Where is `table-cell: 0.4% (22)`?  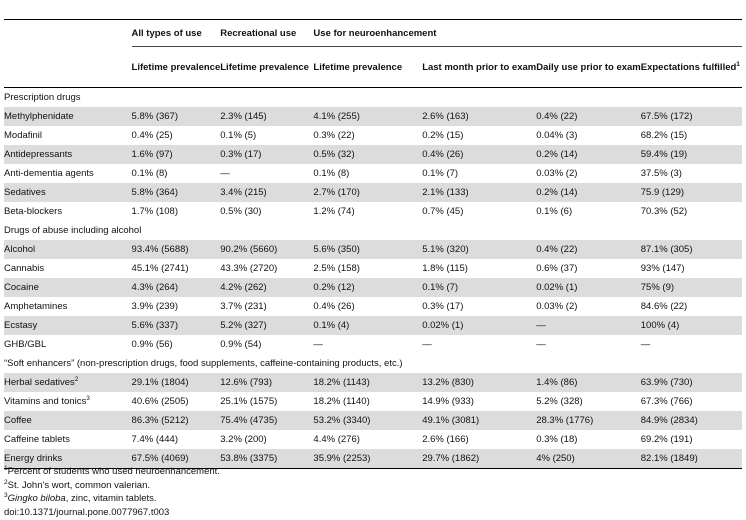
table-cell: 0.4% (22) is located at coordinates (588, 249).